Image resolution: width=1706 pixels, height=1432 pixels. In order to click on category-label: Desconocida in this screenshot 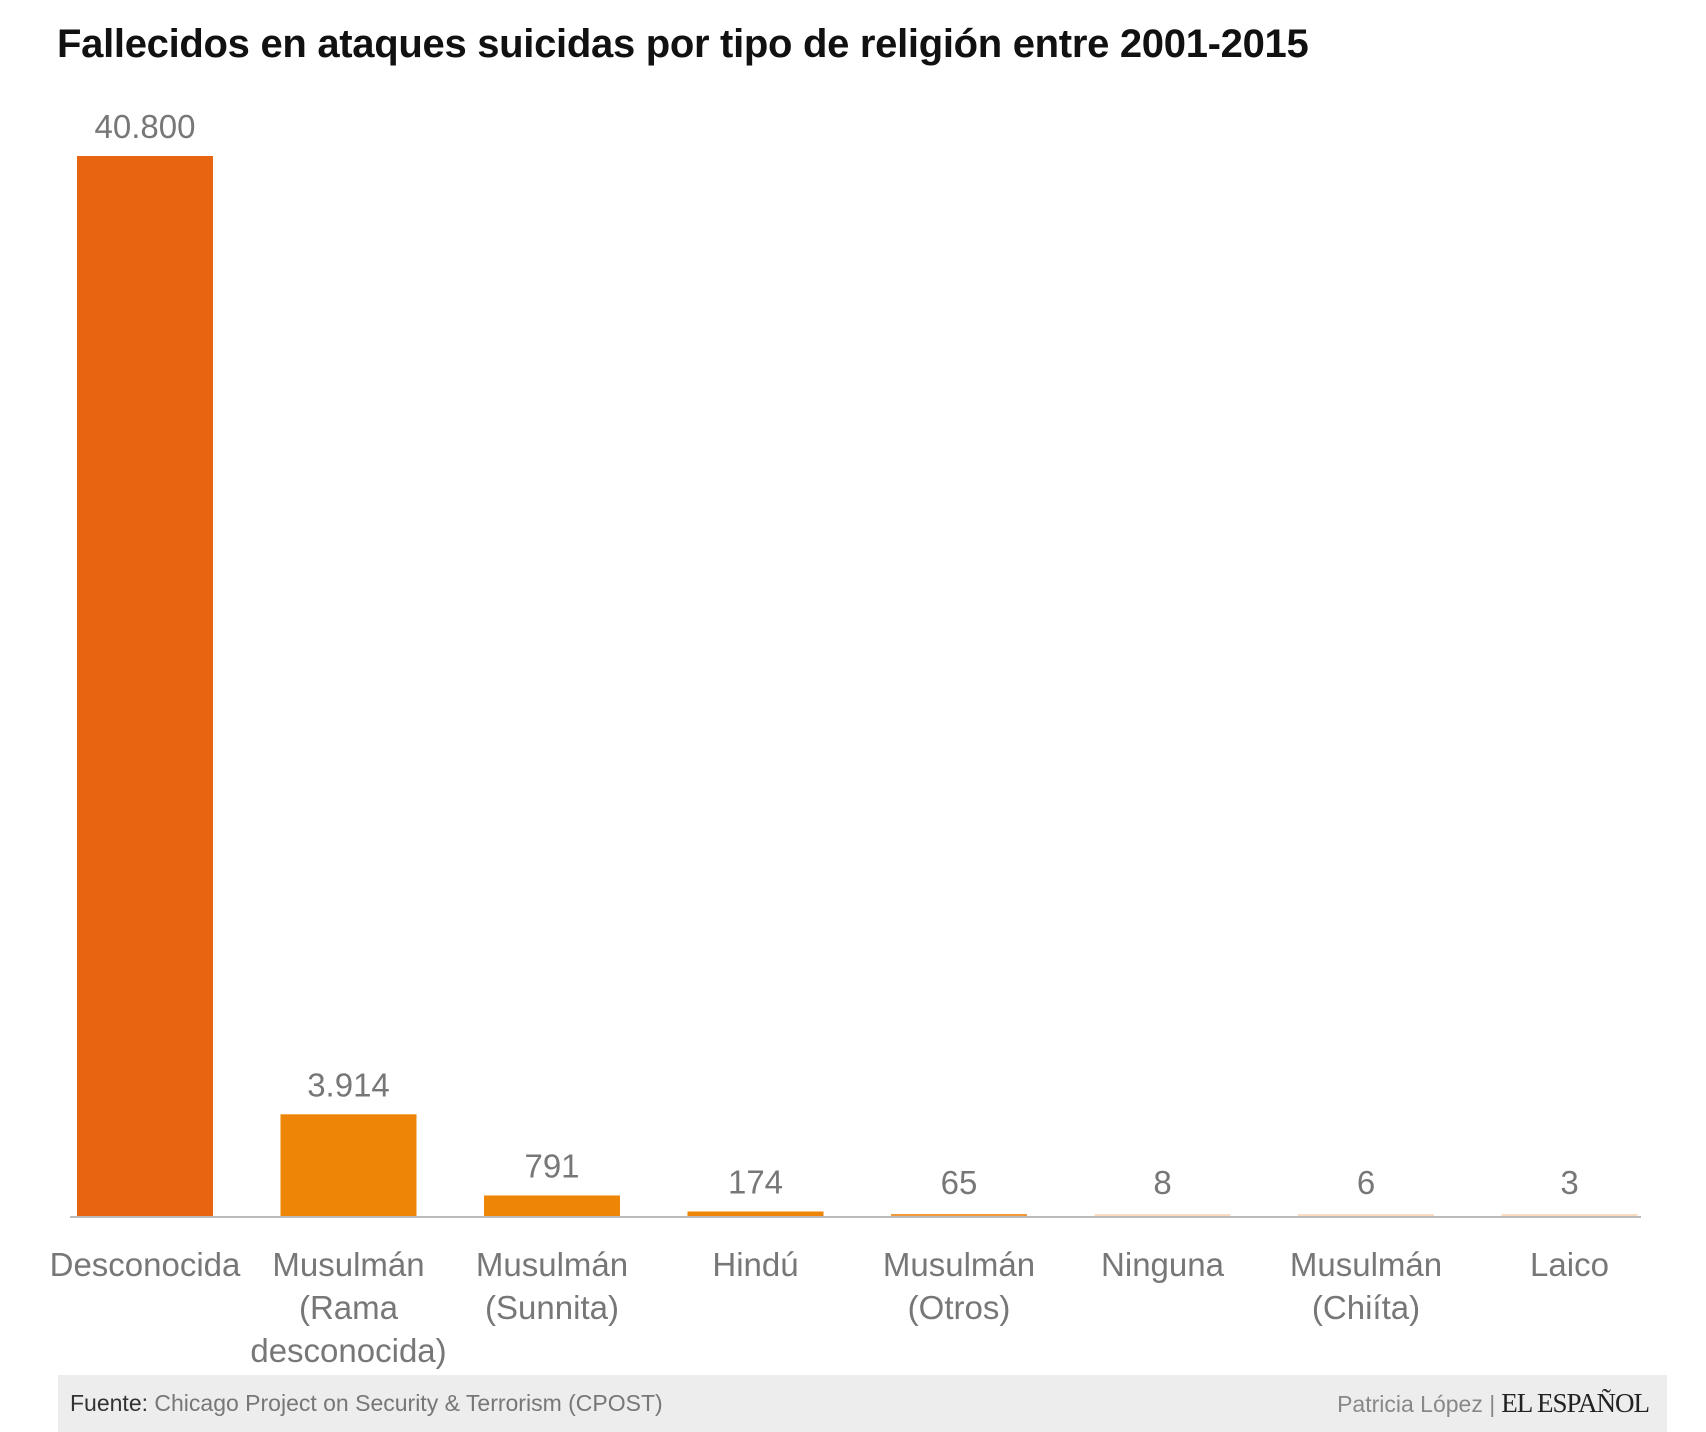, I will do `click(145, 1264)`.